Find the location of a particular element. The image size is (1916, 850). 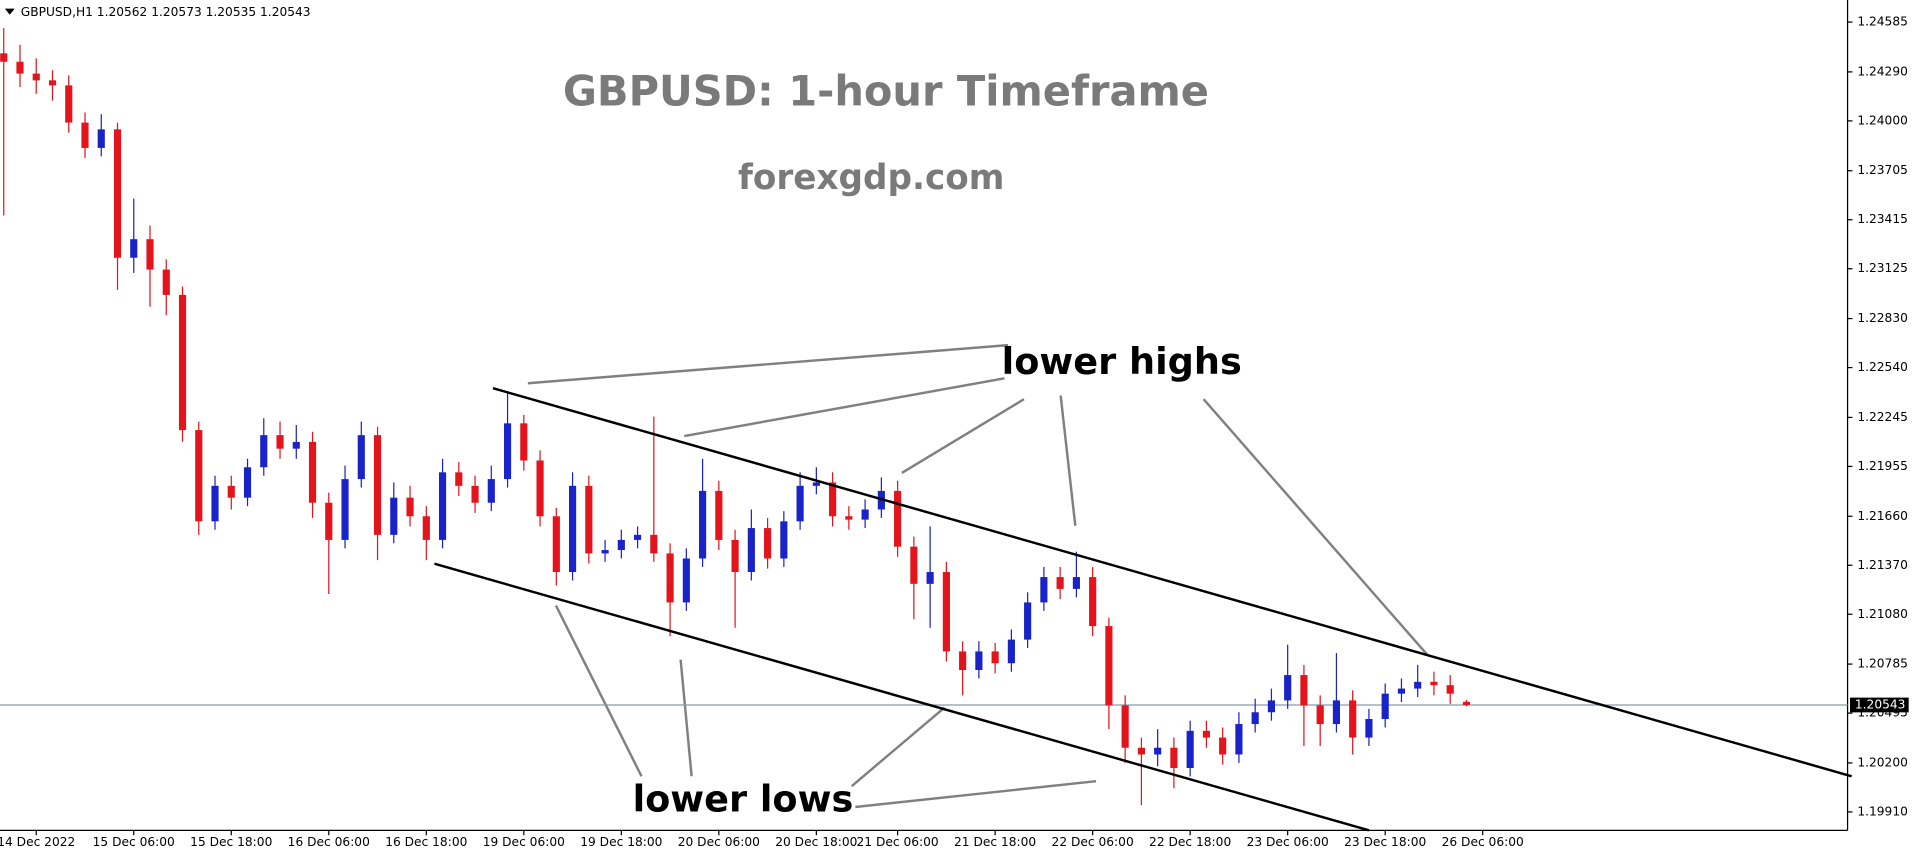

x-tick-label: 15 Dec 18:00 is located at coordinates (231, 842).